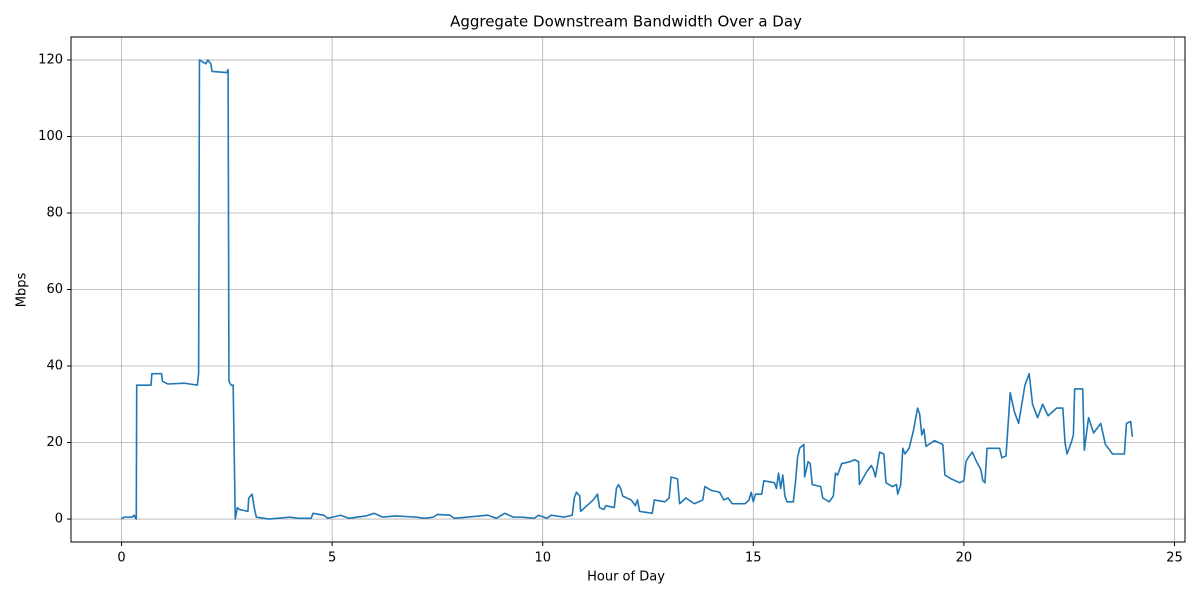 Image resolution: width=1200 pixels, height=600 pixels. Describe the element at coordinates (59, 519) in the screenshot. I see `y-tick-label: 0` at that location.